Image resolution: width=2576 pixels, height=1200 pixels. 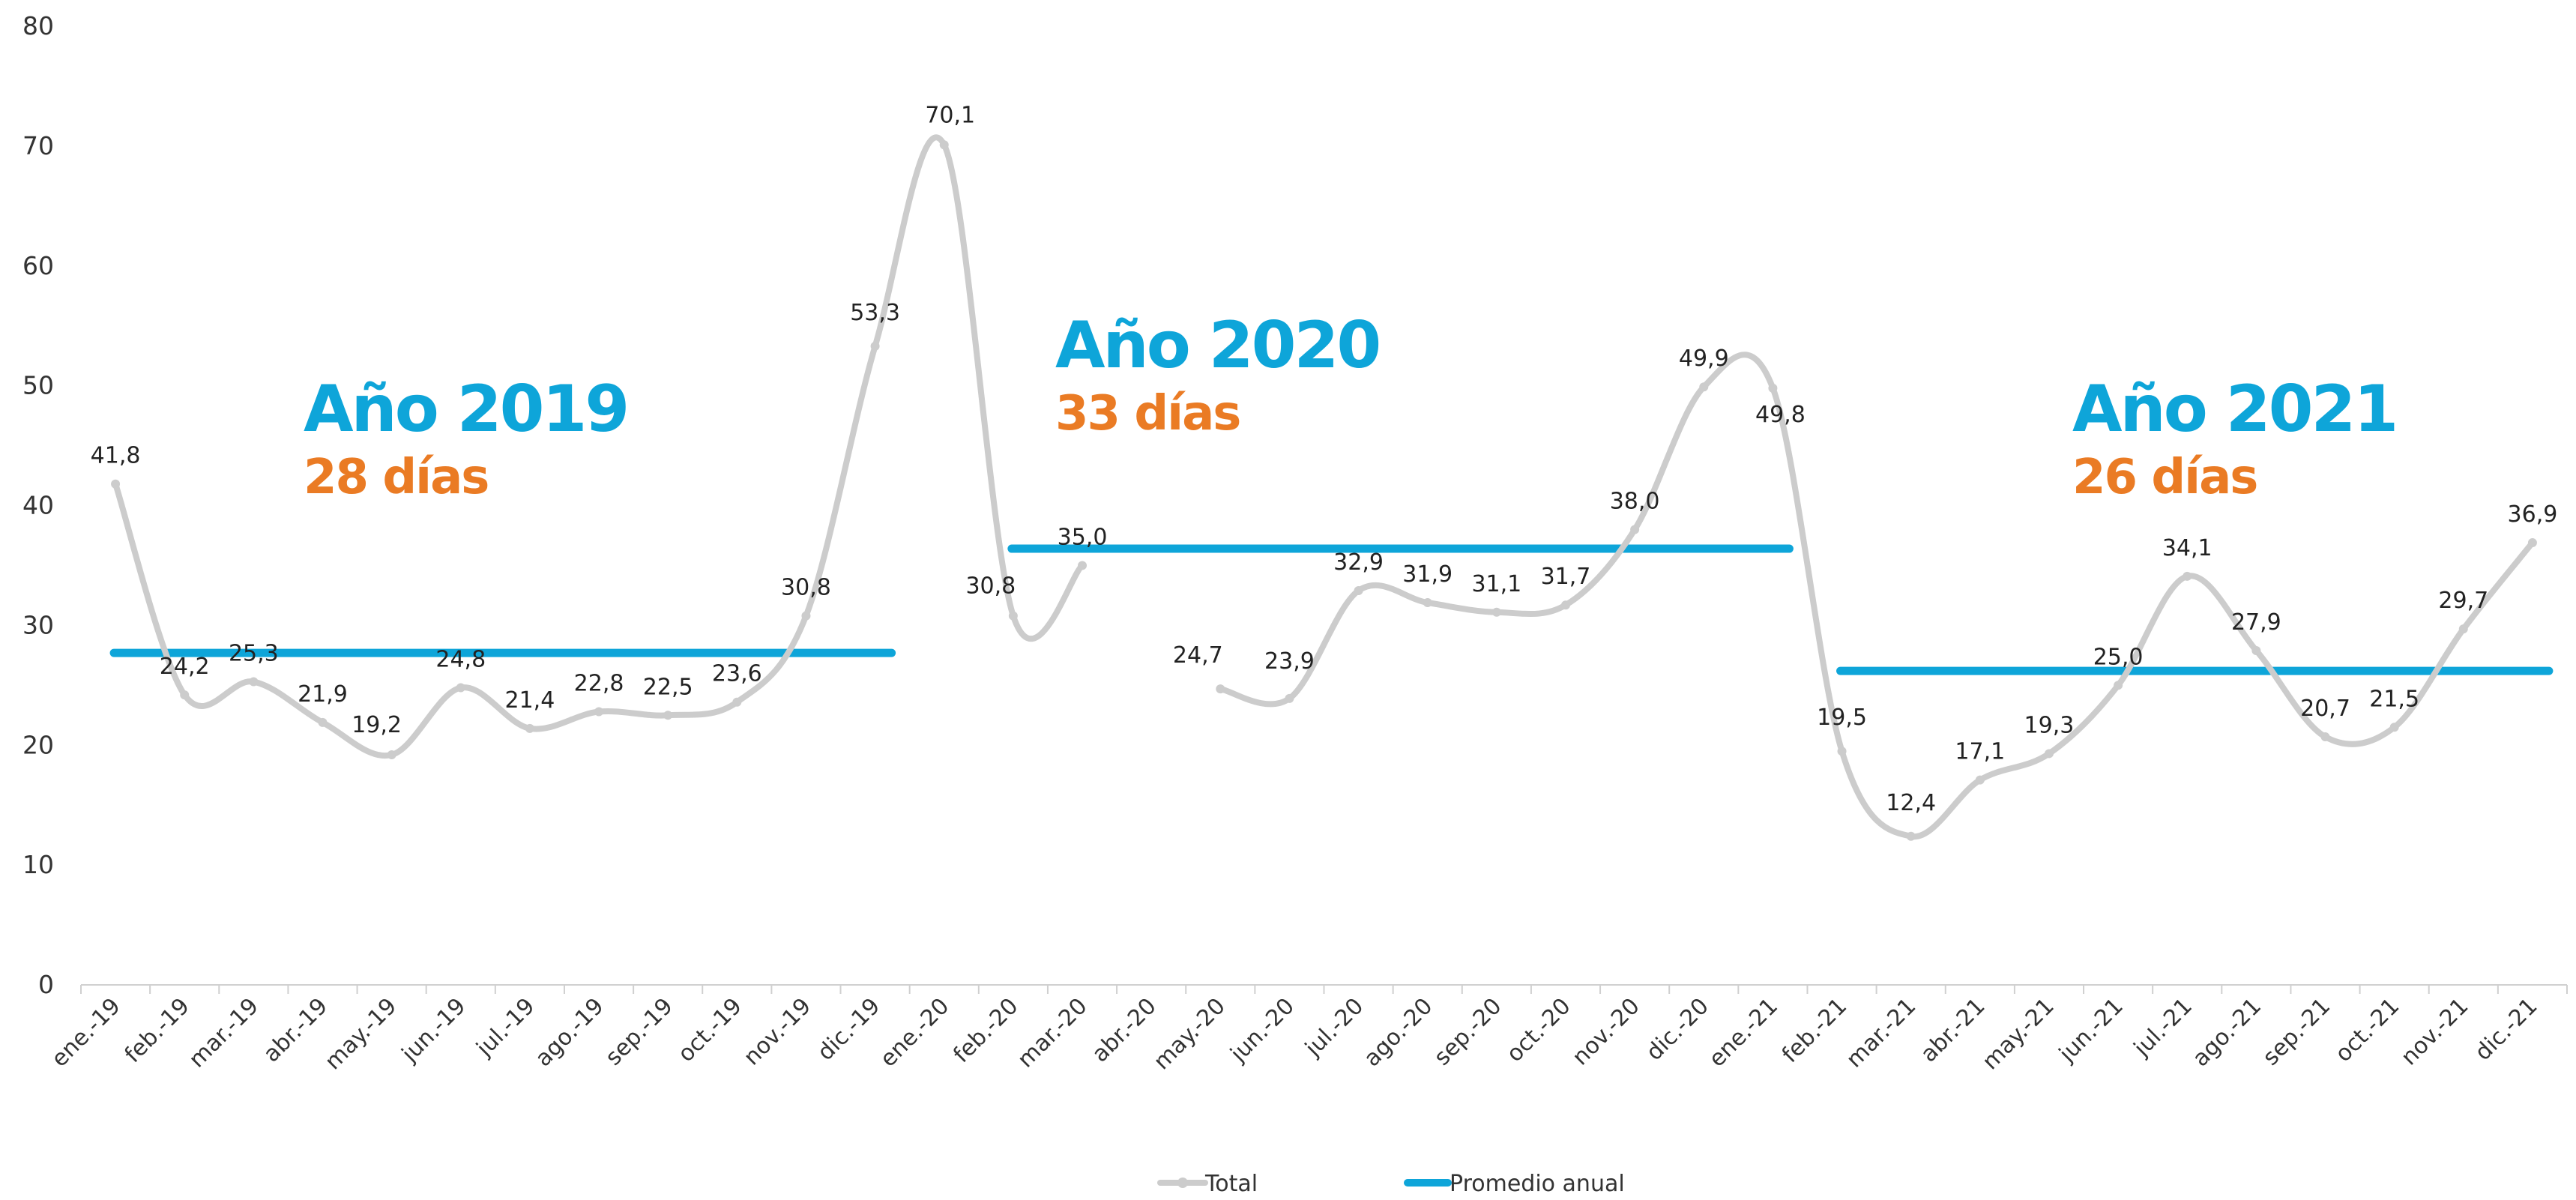 What do you see at coordinates (639, 1032) in the screenshot?
I see `x-tick-label: sep.-19` at bounding box center [639, 1032].